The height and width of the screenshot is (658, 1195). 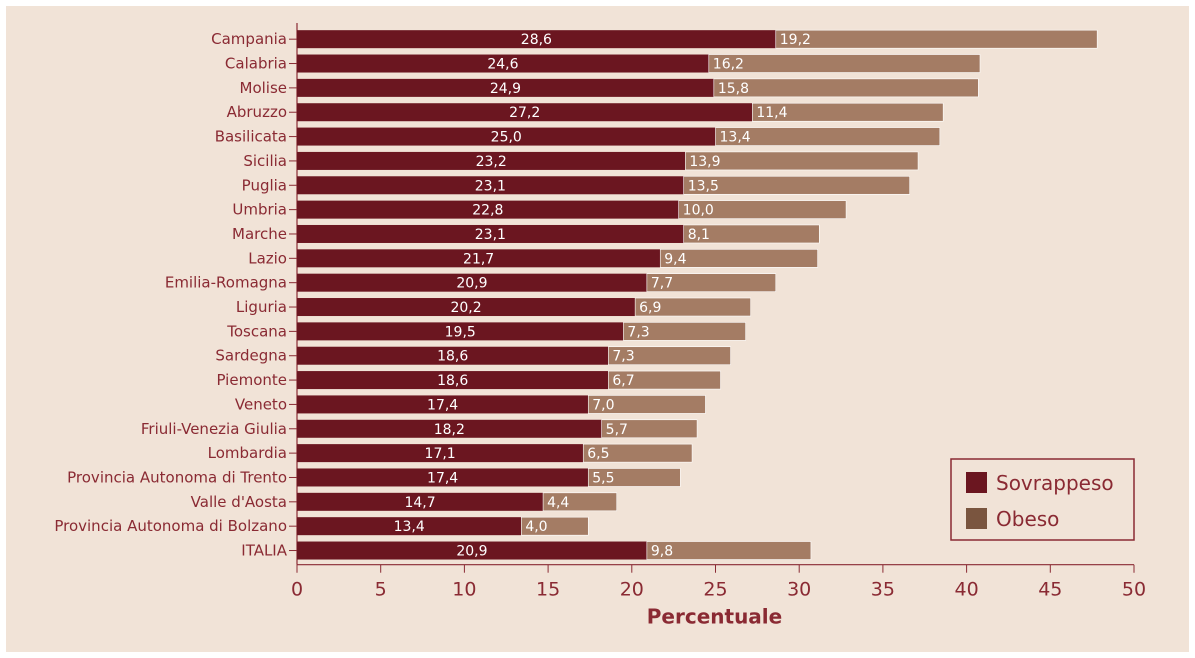 What do you see at coordinates (558, 503) in the screenshot?
I see `data-label-obeso: 4,4` at bounding box center [558, 503].